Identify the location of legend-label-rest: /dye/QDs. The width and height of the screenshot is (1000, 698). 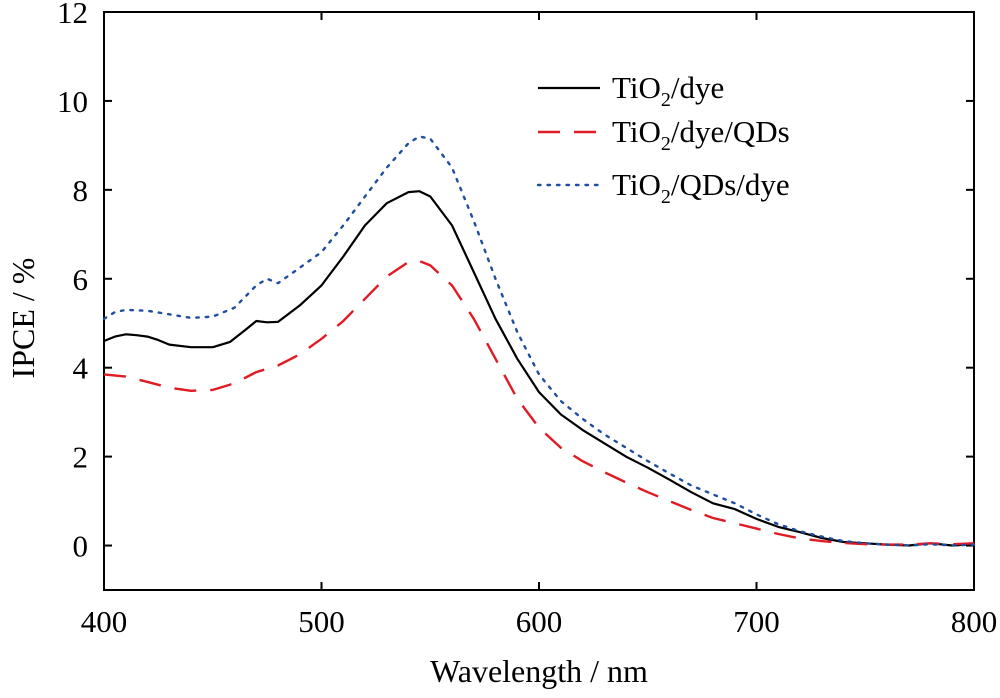
(730, 131).